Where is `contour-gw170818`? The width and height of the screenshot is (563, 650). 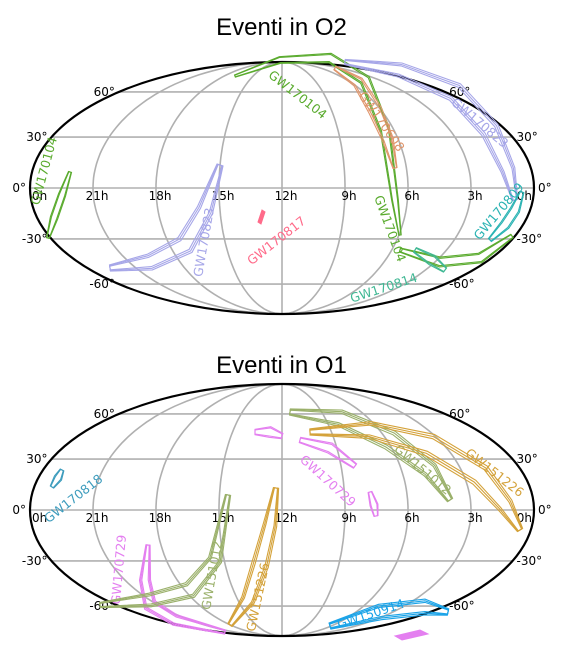 contour-gw170818 is located at coordinates (57, 478).